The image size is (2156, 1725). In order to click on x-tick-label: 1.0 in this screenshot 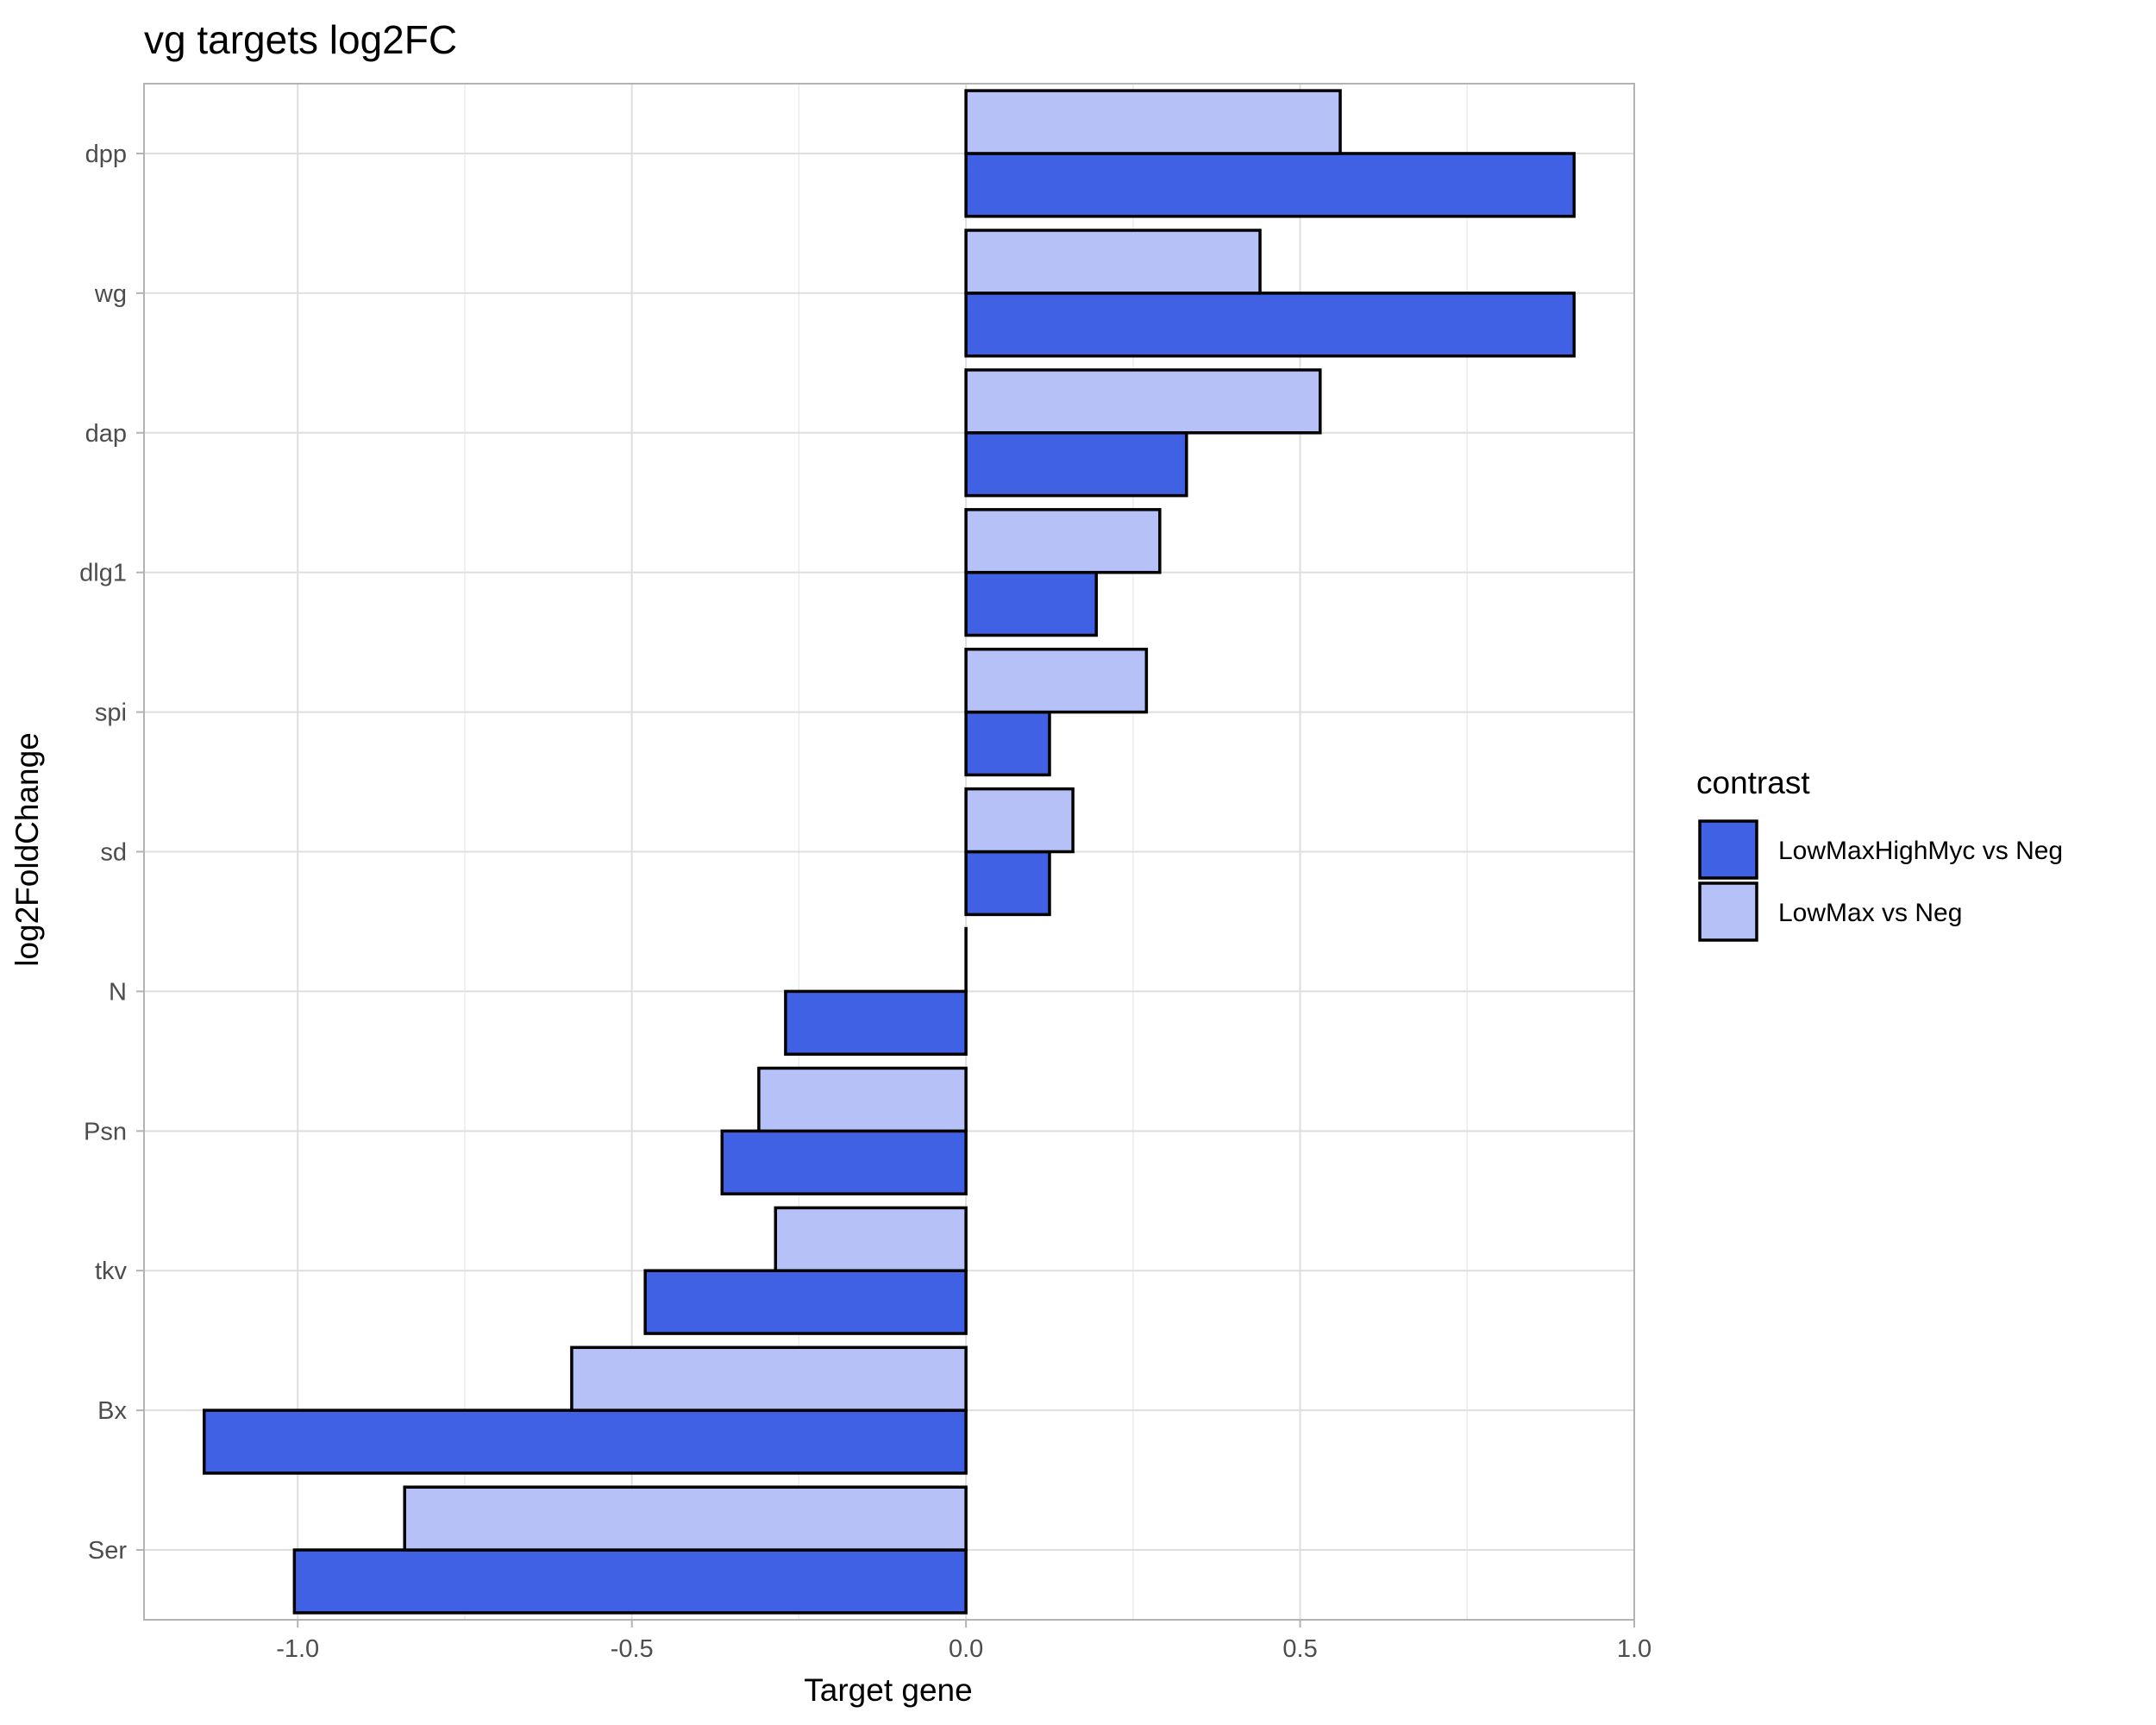, I will do `click(1634, 1649)`.